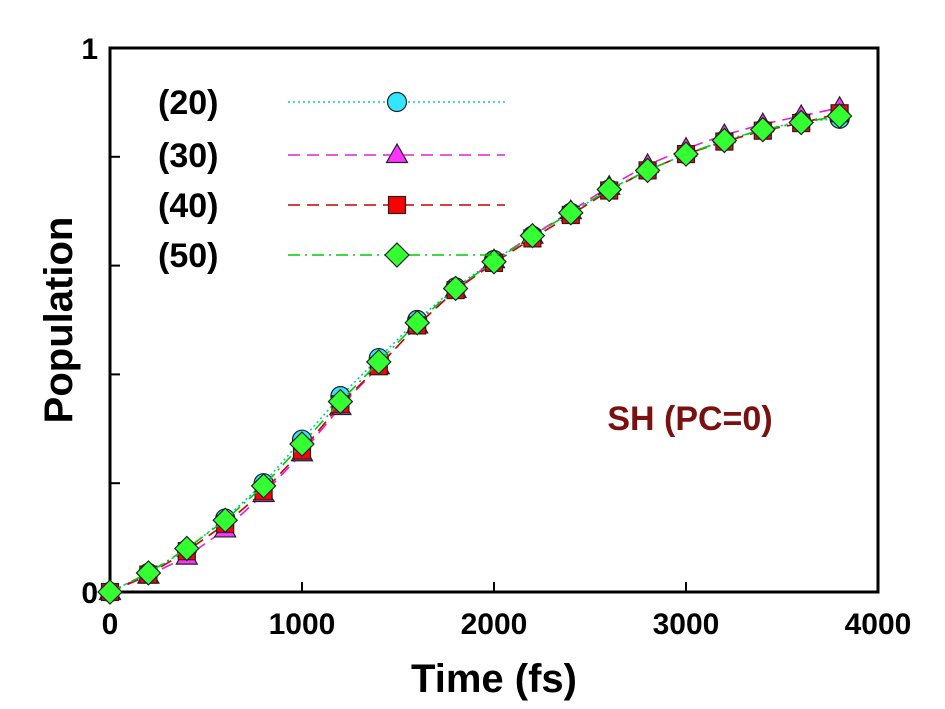  I want to click on legend-entry: (50), so click(331, 256).